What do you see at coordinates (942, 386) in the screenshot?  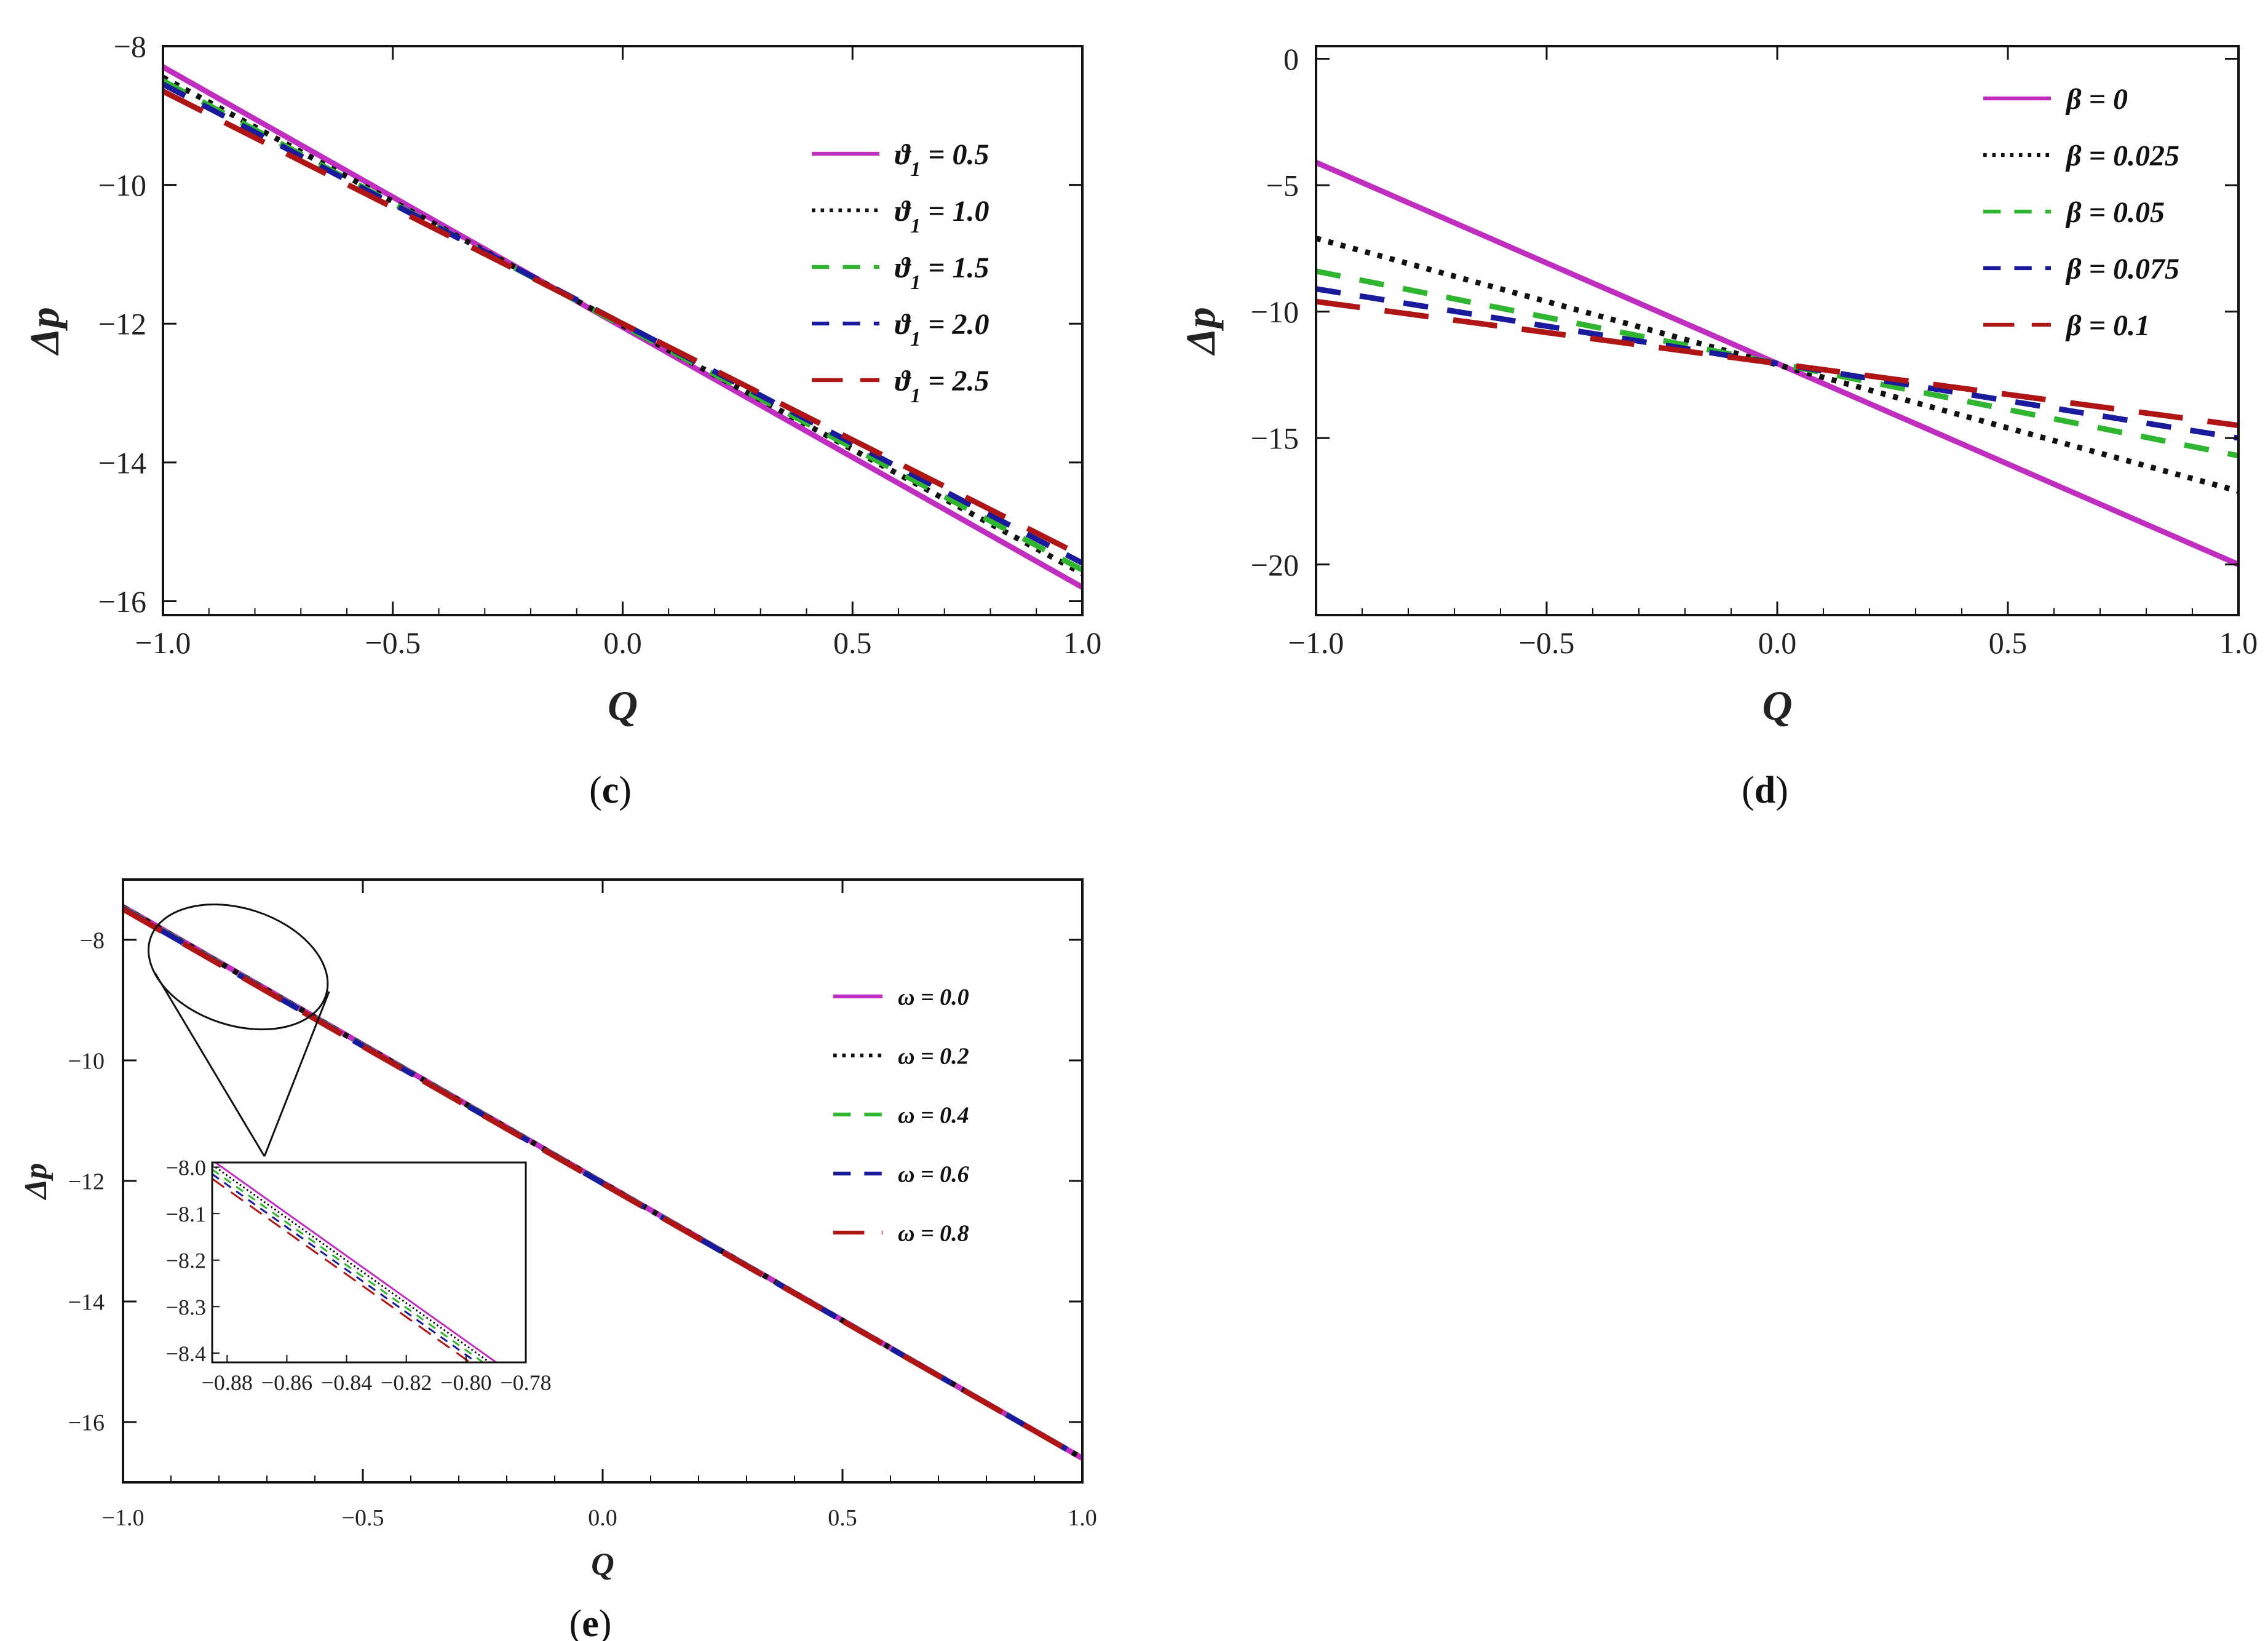 I see `legend-label-5: ϑ1 = 2.5` at bounding box center [942, 386].